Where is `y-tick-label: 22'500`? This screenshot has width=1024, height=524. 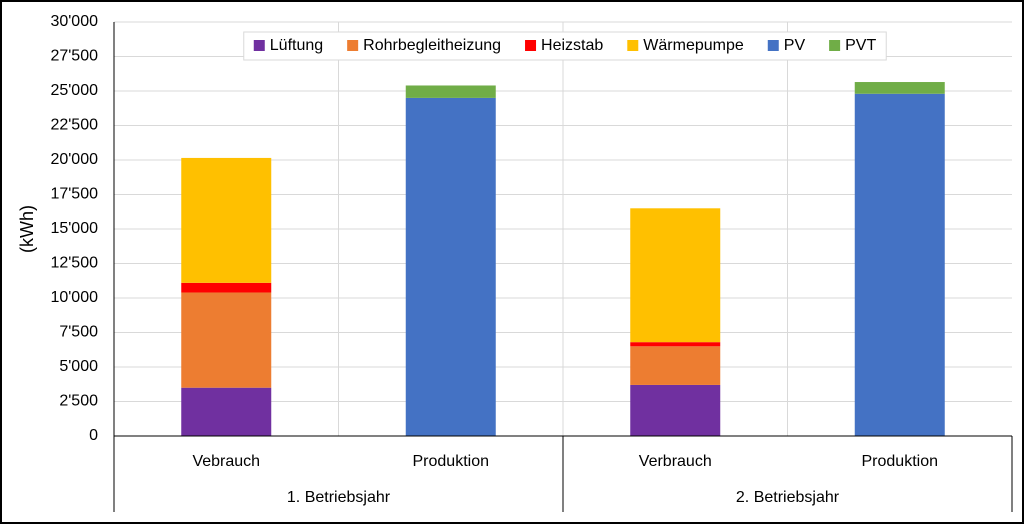
y-tick-label: 22'500 is located at coordinates (74, 125).